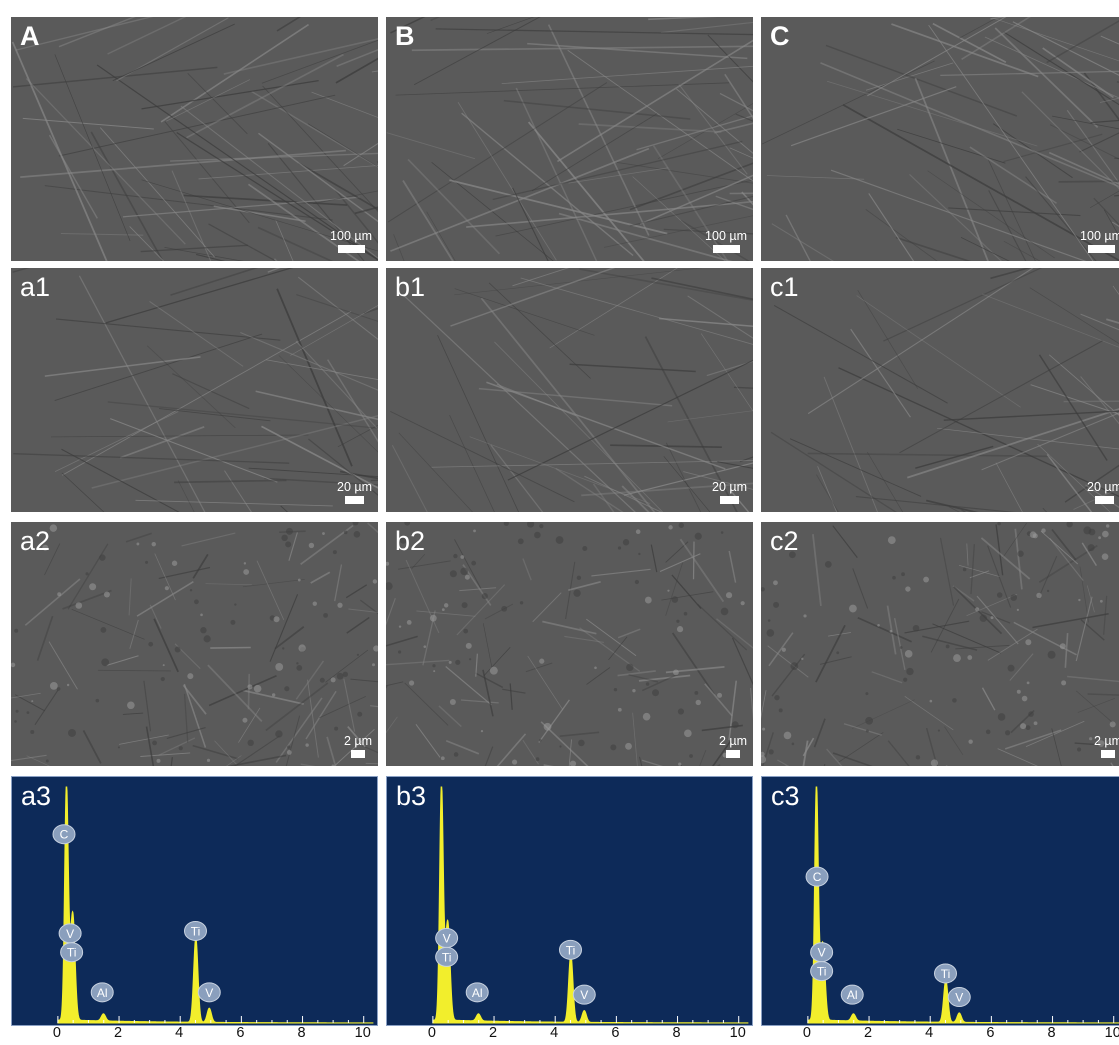 The image size is (1119, 1045). I want to click on sem-image-a: A 100 µm, so click(194, 139).